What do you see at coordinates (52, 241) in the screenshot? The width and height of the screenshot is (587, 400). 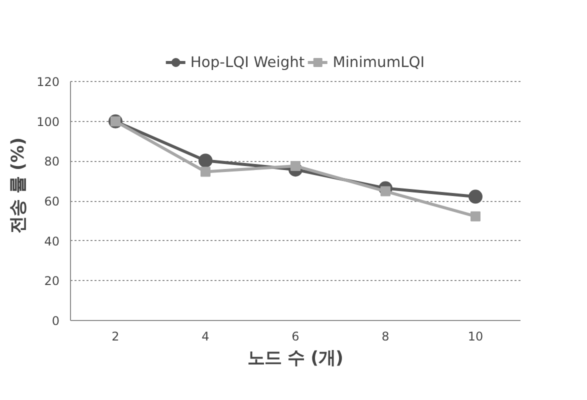 I see `y-tick-label: 40` at bounding box center [52, 241].